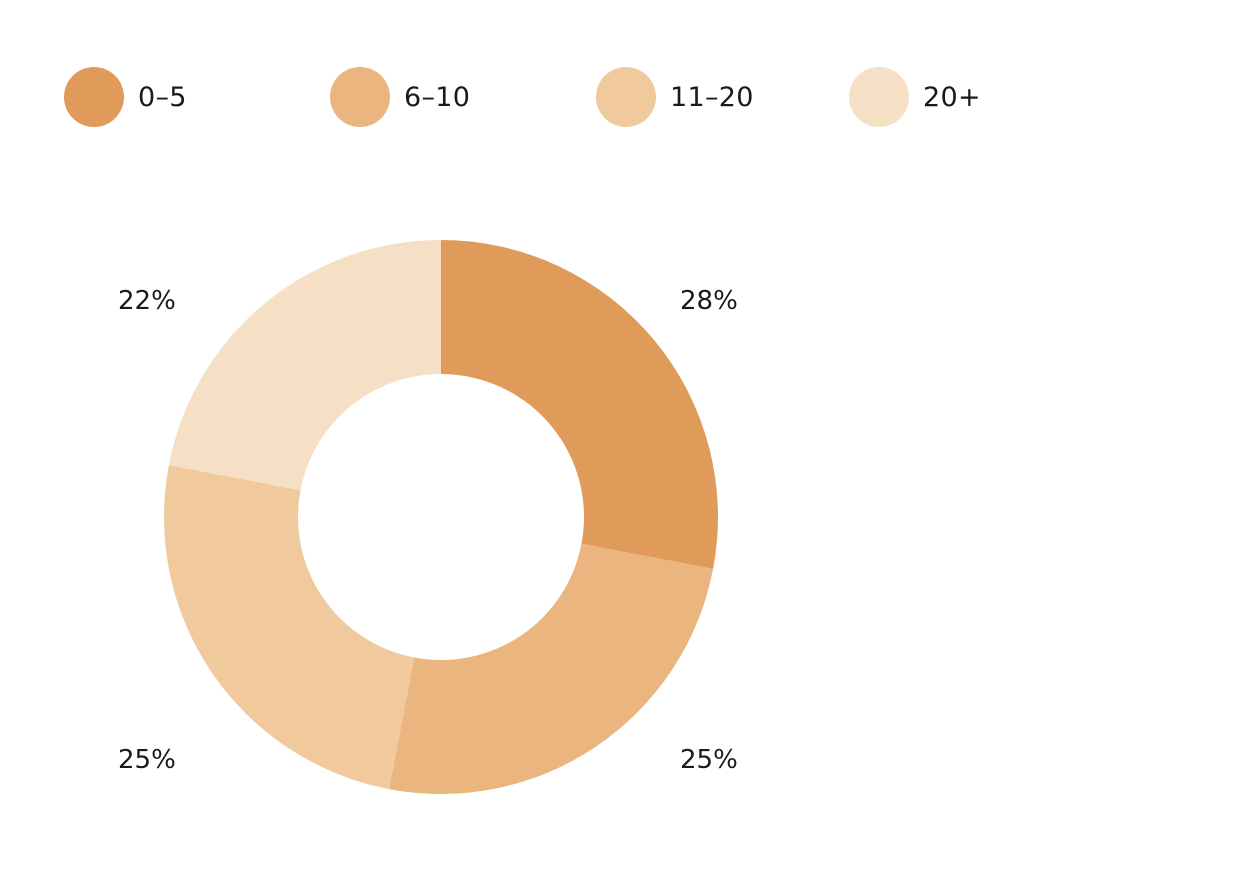 Image resolution: width=1242 pixels, height=883 pixels. Describe the element at coordinates (879, 97) in the screenshot. I see `legend-swatch-20-plus` at that location.